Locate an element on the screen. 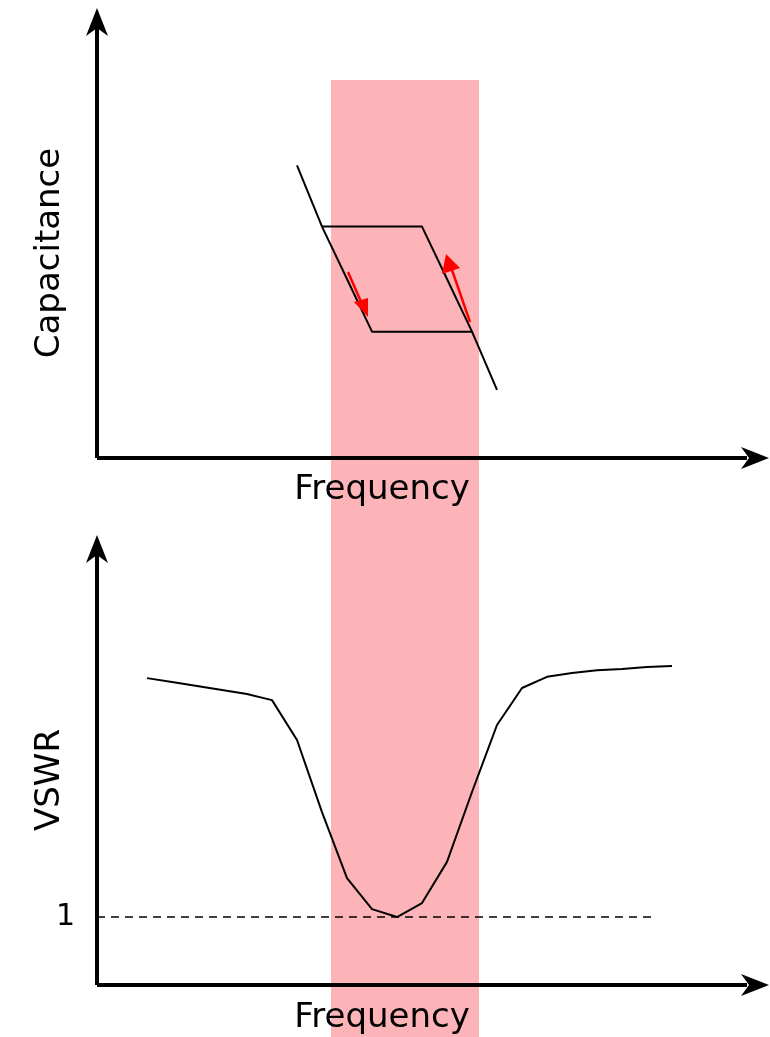 Image resolution: width=770 pixels, height=1037 pixels. y-axis-title: Capacitance is located at coordinates (46, 253).